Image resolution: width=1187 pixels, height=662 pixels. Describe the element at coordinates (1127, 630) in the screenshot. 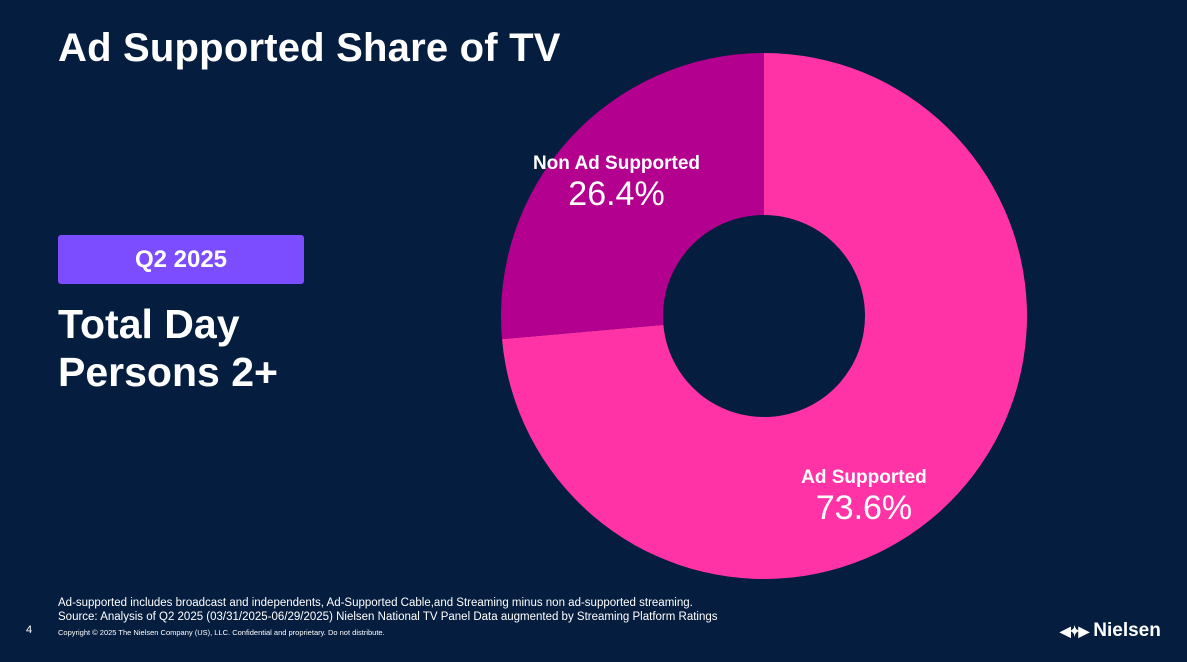

I see `logo-text: Nielsen` at that location.